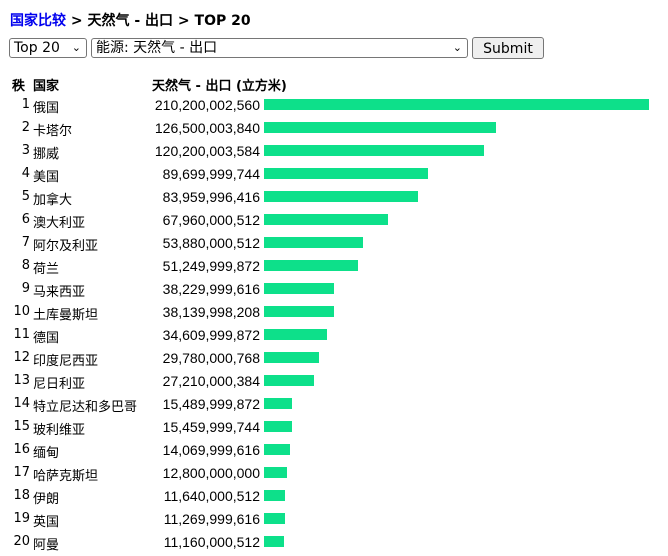  I want to click on table-row: 4 美国 89,699,999,744, so click(334, 174).